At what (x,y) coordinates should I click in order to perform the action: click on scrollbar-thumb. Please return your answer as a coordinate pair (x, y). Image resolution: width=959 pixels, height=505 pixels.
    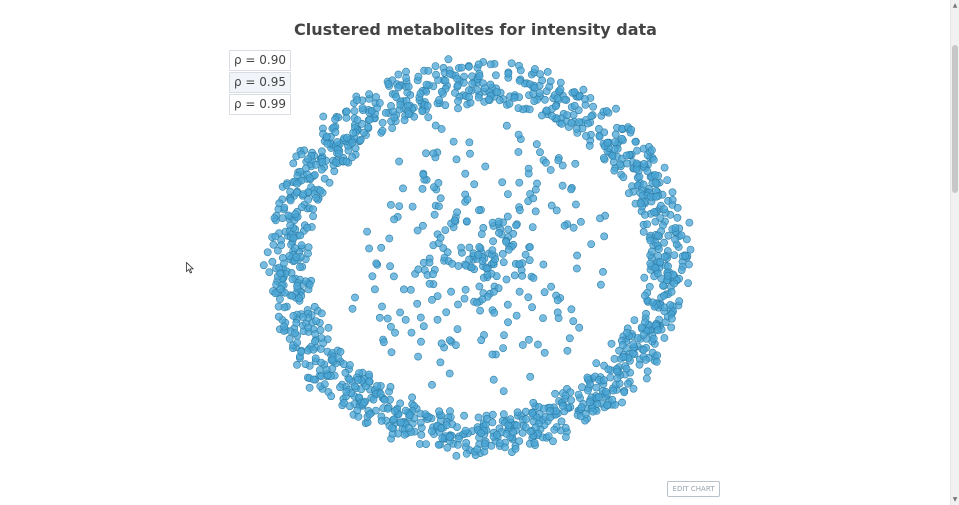
    Looking at the image, I should click on (955, 119).